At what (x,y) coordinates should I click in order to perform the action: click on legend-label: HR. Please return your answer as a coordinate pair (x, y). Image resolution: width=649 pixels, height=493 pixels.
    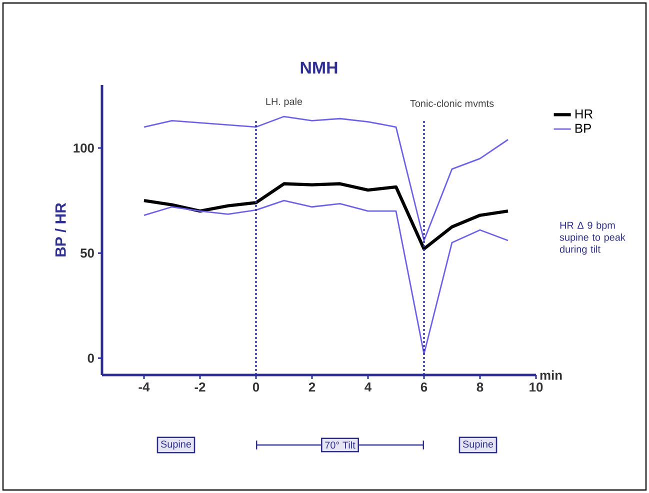
    Looking at the image, I should click on (584, 113).